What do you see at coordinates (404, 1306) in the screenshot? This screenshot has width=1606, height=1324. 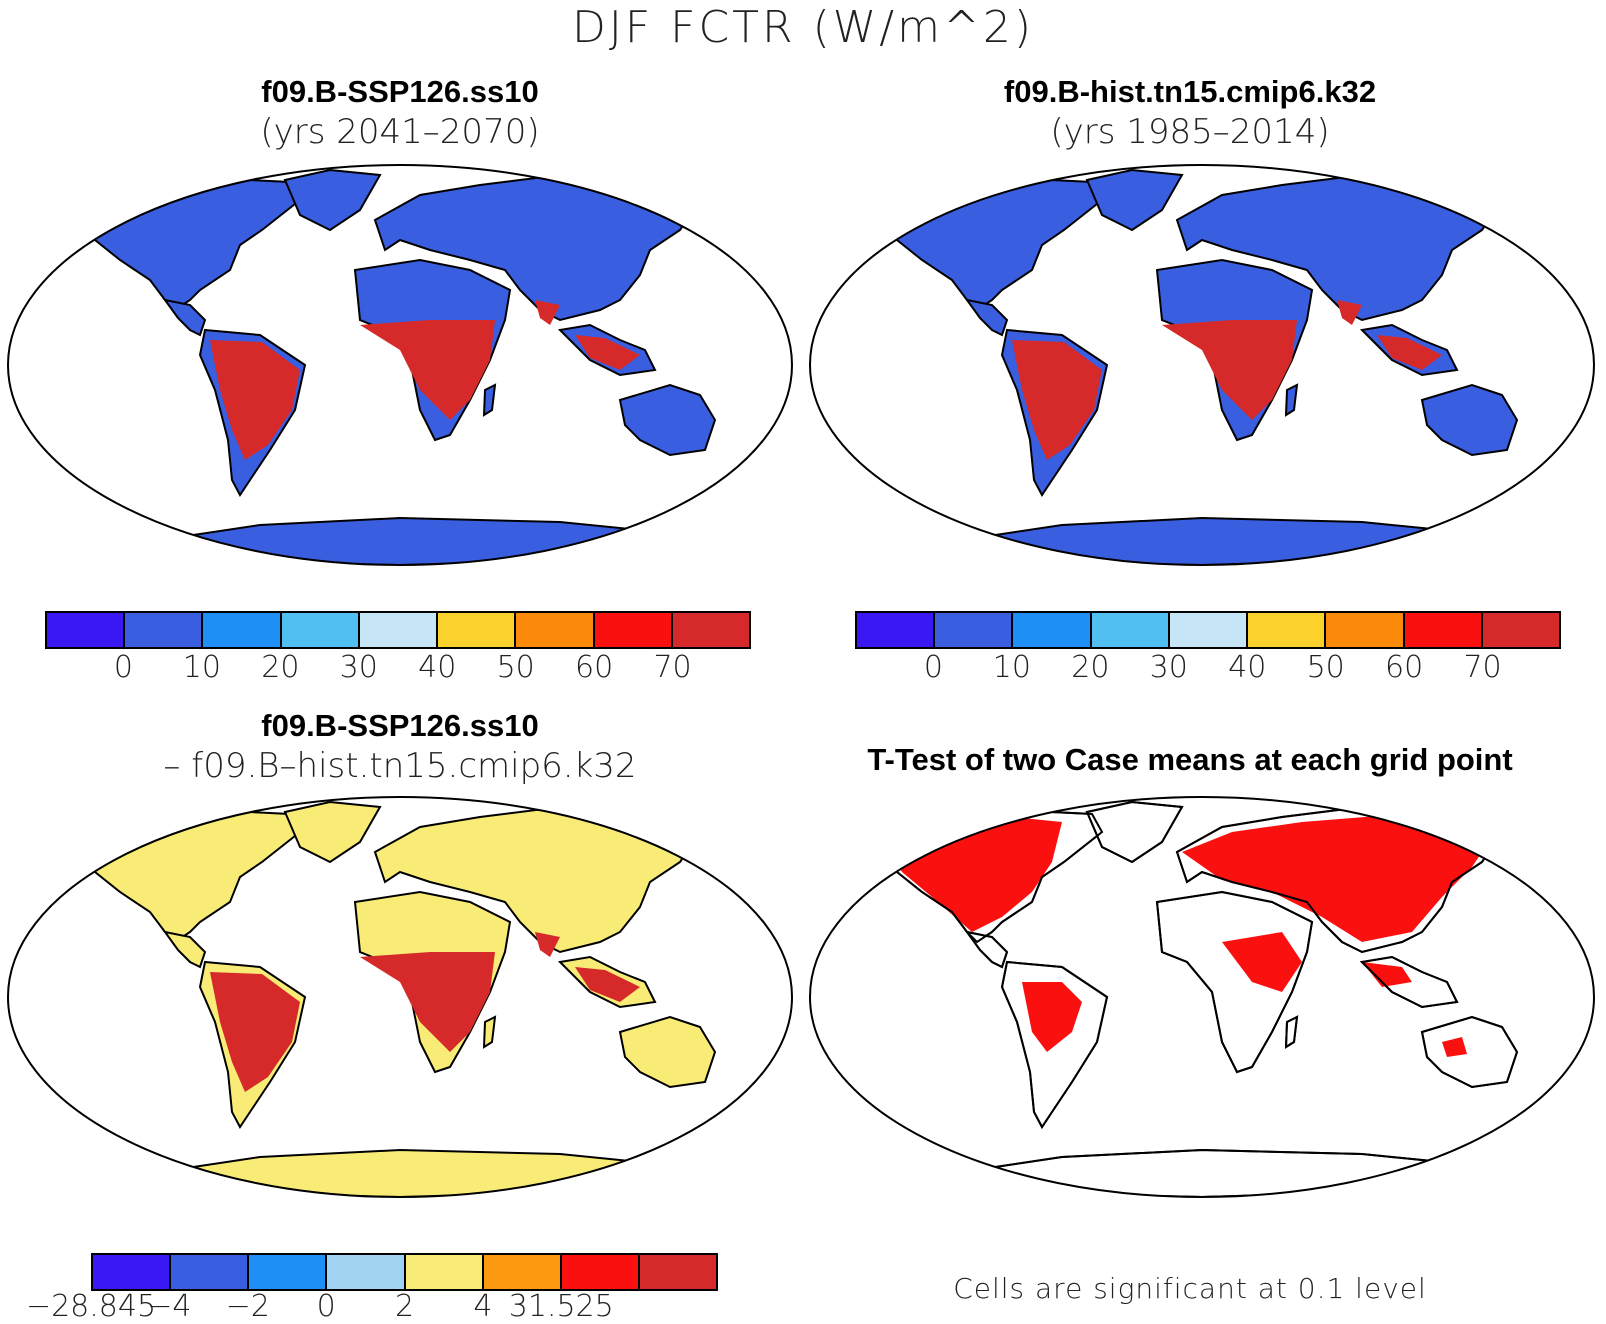 I see `colorbar-tick-label: 2` at bounding box center [404, 1306].